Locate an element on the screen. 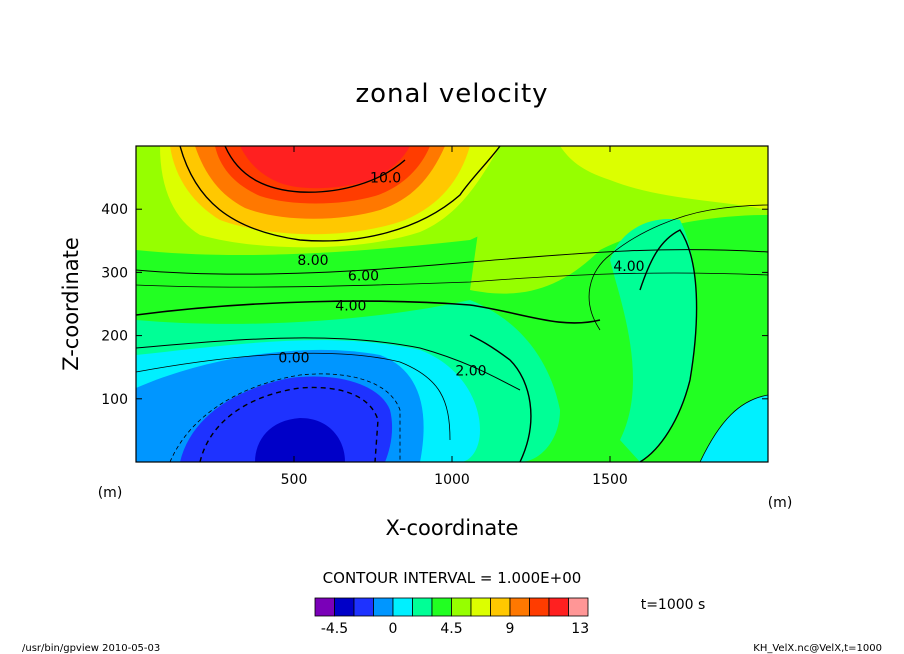 The height and width of the screenshot is (654, 904). colorbar-tick-label: -4.5 is located at coordinates (334, 629).